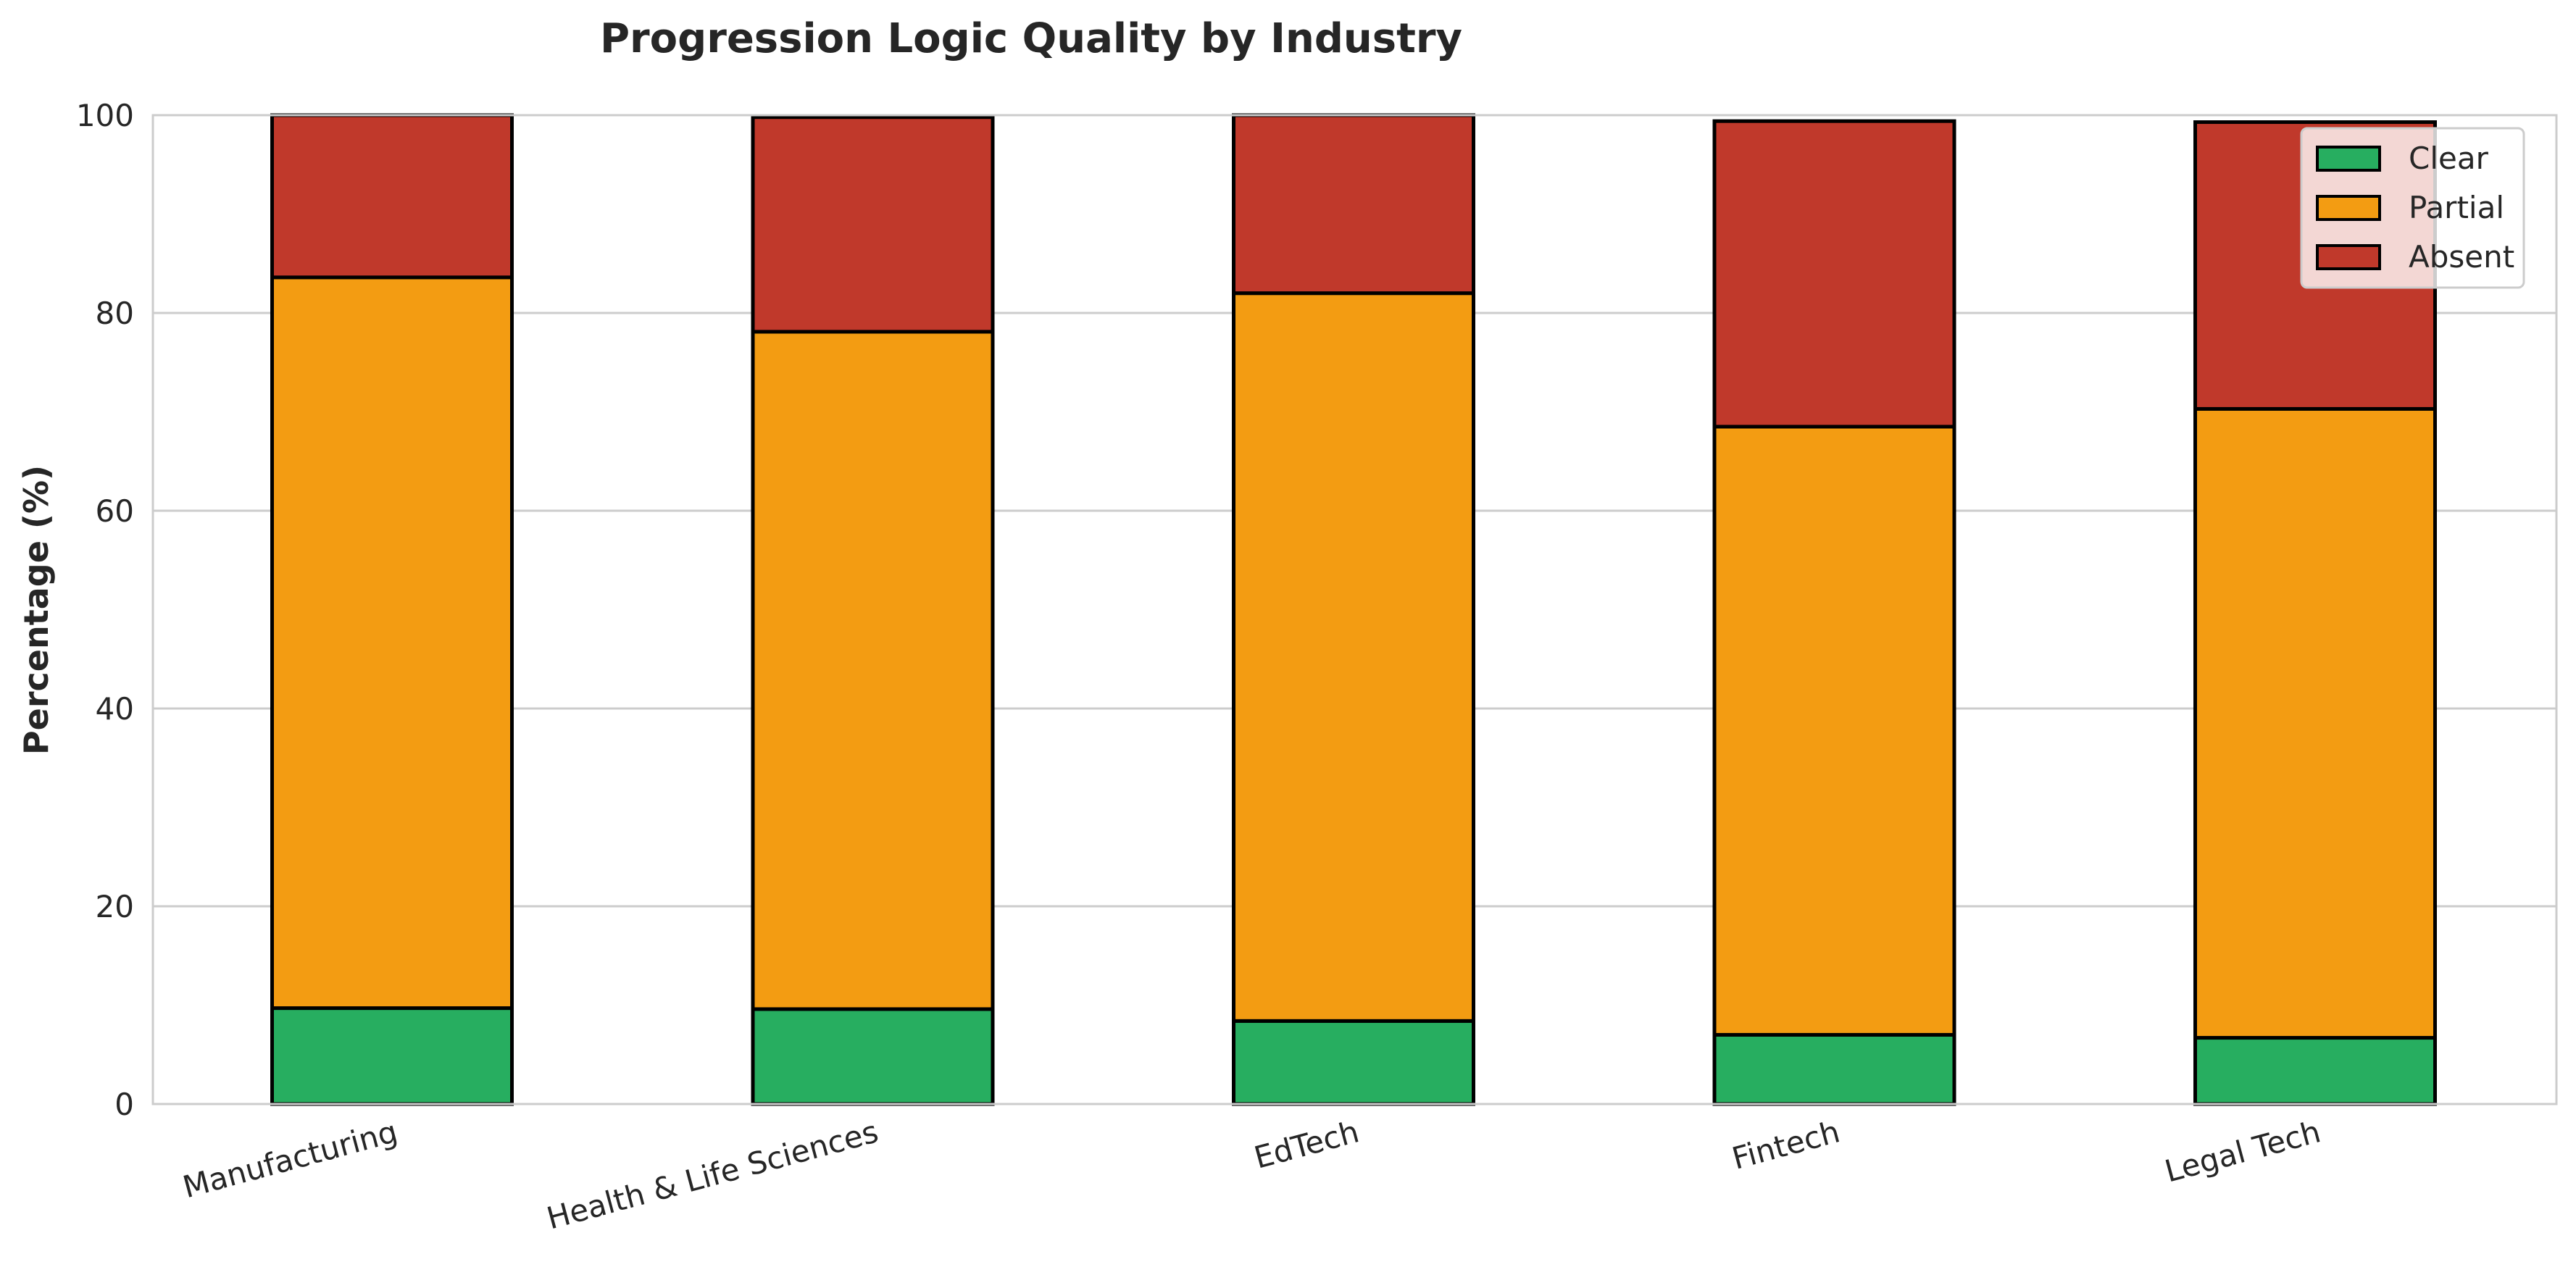 The width and height of the screenshot is (2576, 1275). What do you see at coordinates (290, 1159) in the screenshot?
I see `x-tick-label: Manufacturing` at bounding box center [290, 1159].